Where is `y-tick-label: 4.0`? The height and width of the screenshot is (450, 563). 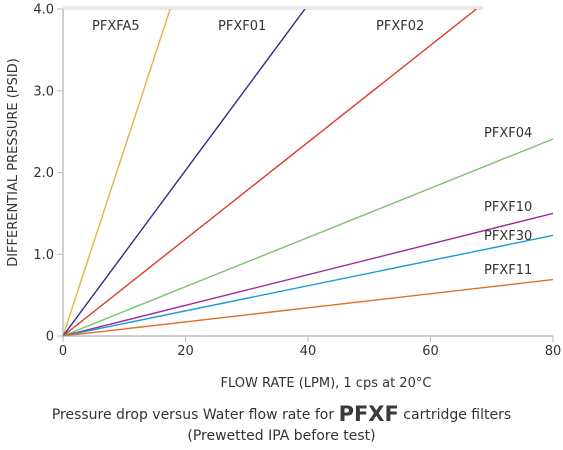 y-tick-label: 4.0 is located at coordinates (43, 10).